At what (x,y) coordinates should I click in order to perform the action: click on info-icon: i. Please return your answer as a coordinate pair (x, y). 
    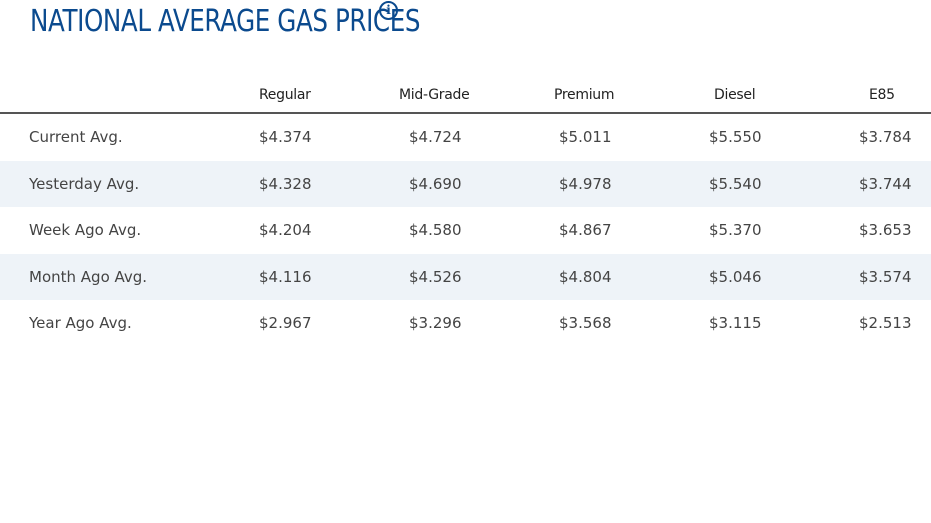
    Looking at the image, I should click on (388, 10).